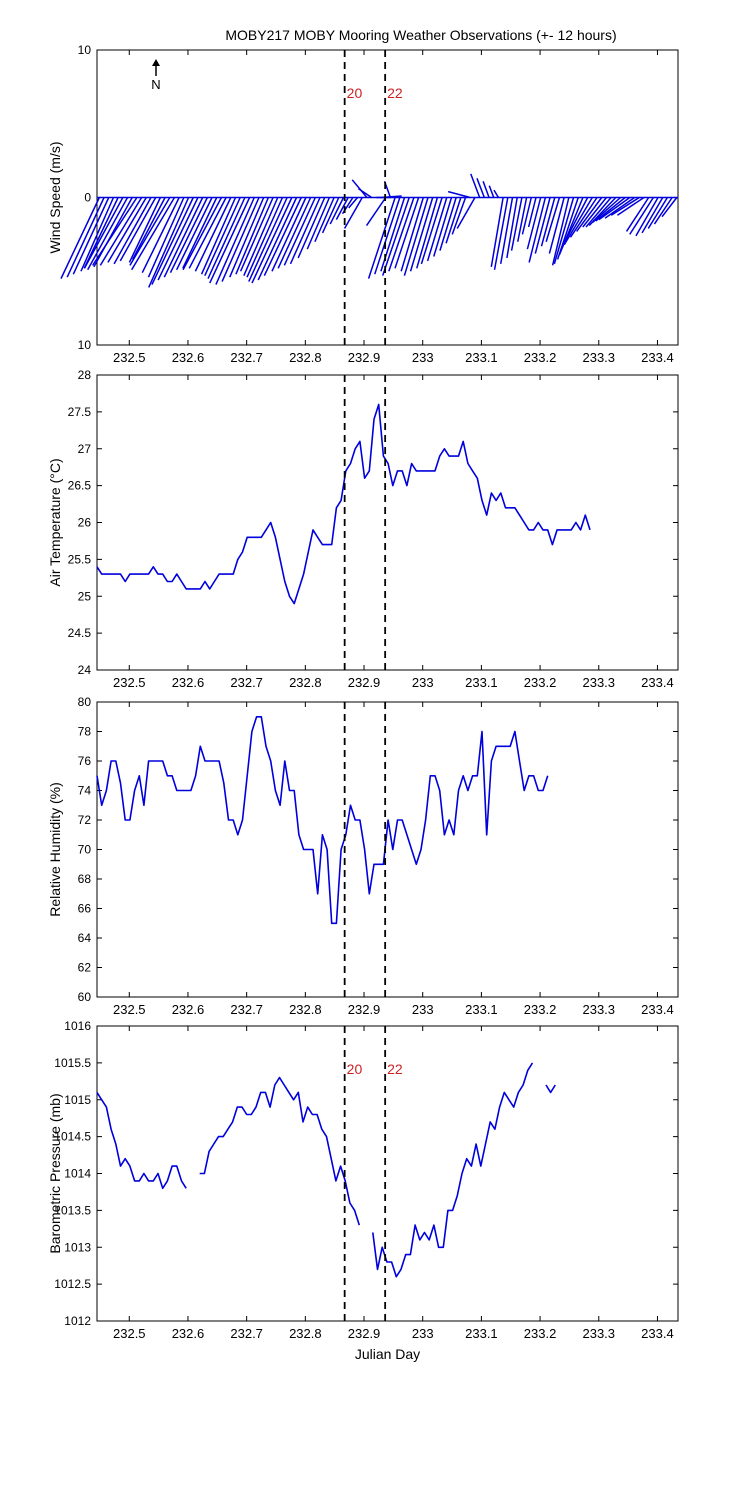 The height and width of the screenshot is (1500, 750). What do you see at coordinates (80, 633) in the screenshot?
I see `y-tick-label: 24.5` at bounding box center [80, 633].